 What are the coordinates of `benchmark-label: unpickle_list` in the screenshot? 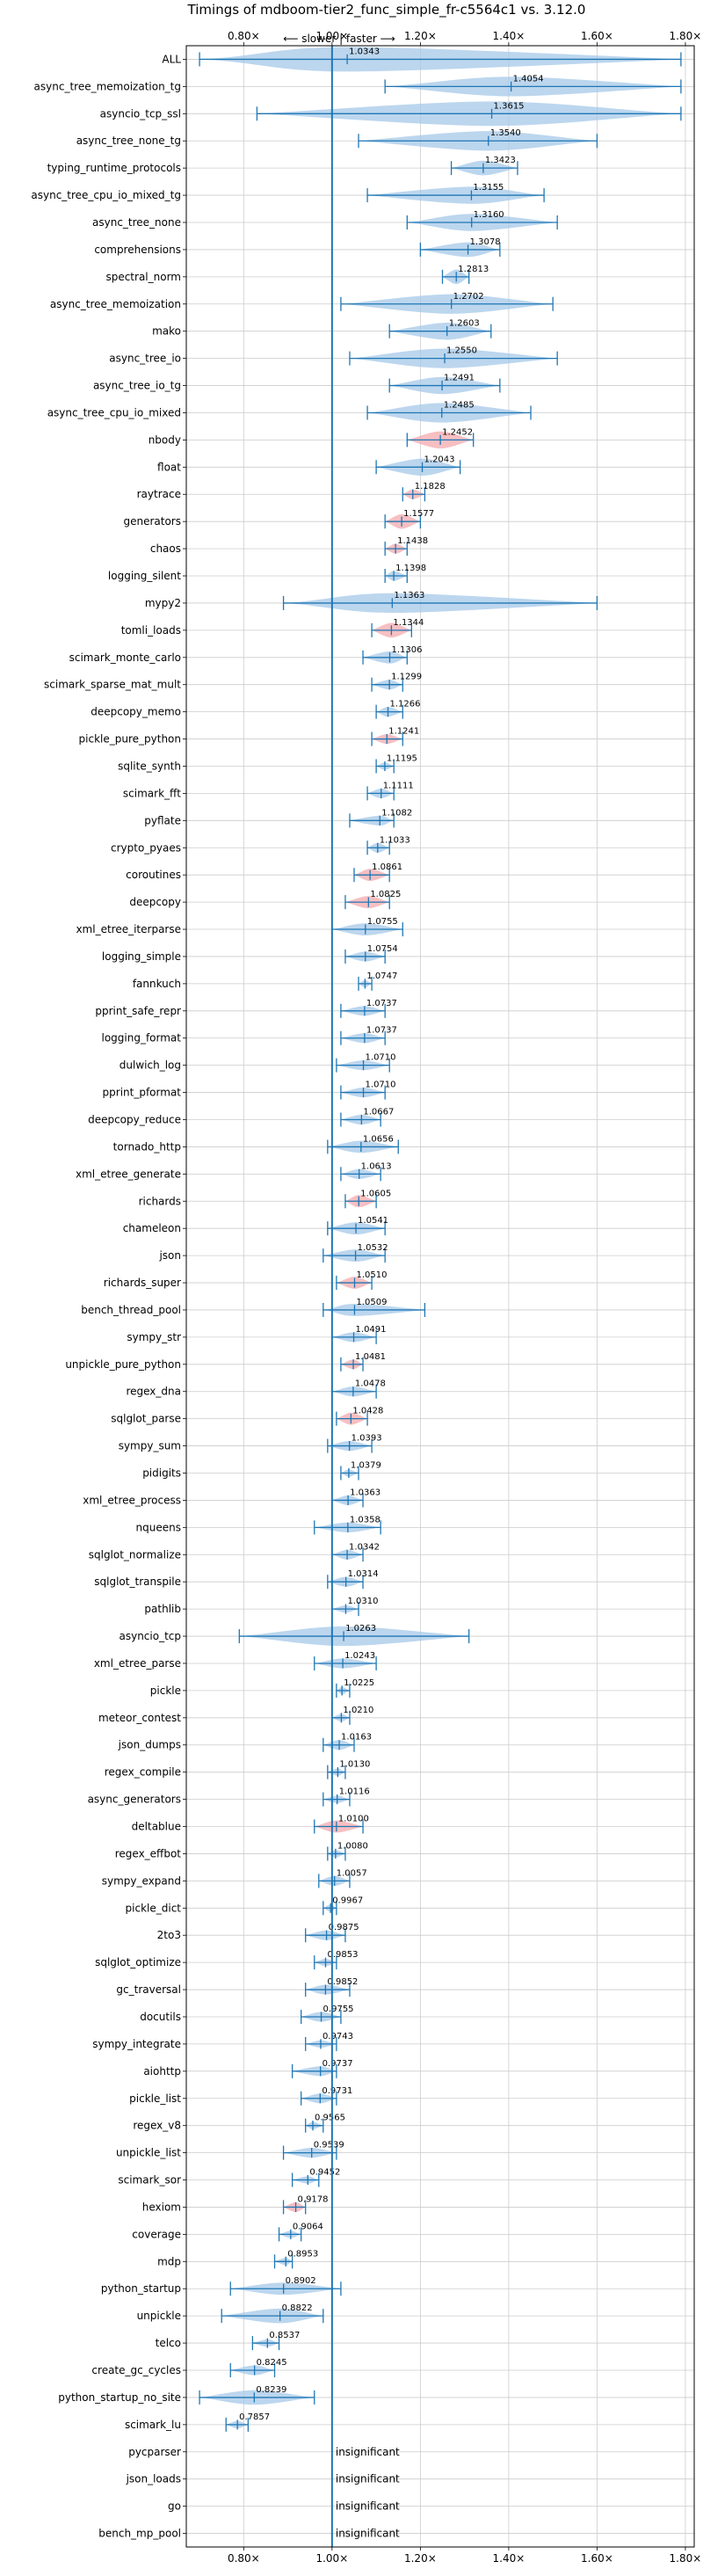 It's located at (148, 2153).